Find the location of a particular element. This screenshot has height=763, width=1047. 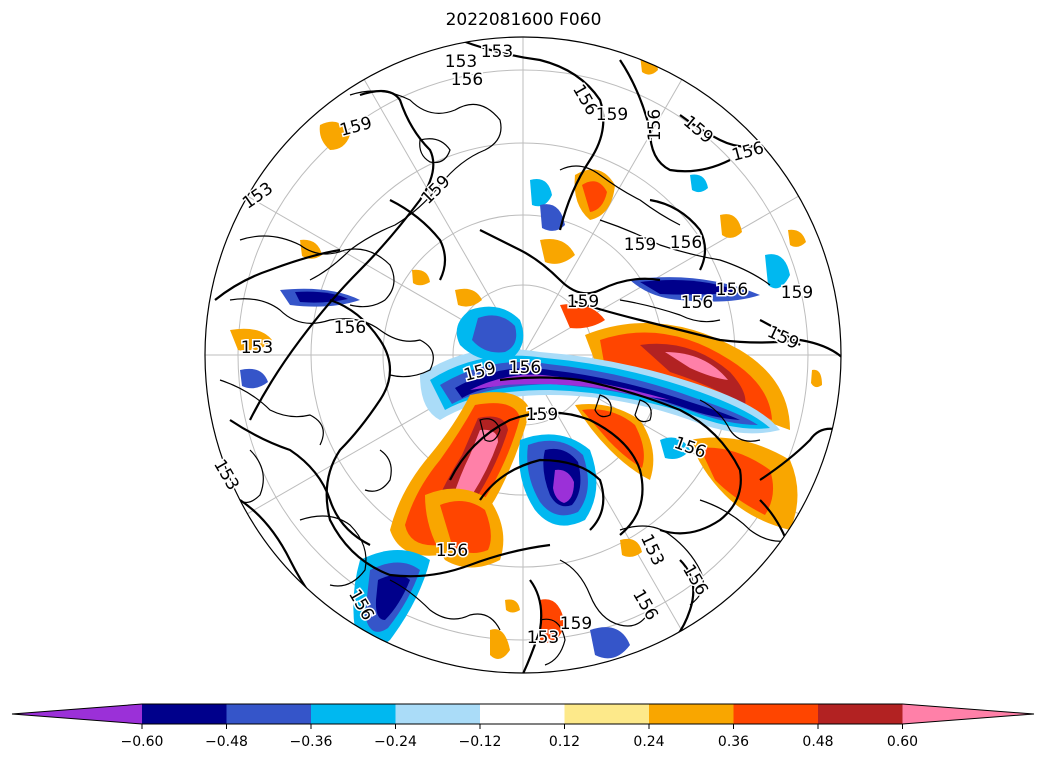

colorbar-tick-label: 0.36 is located at coordinates (733, 742).